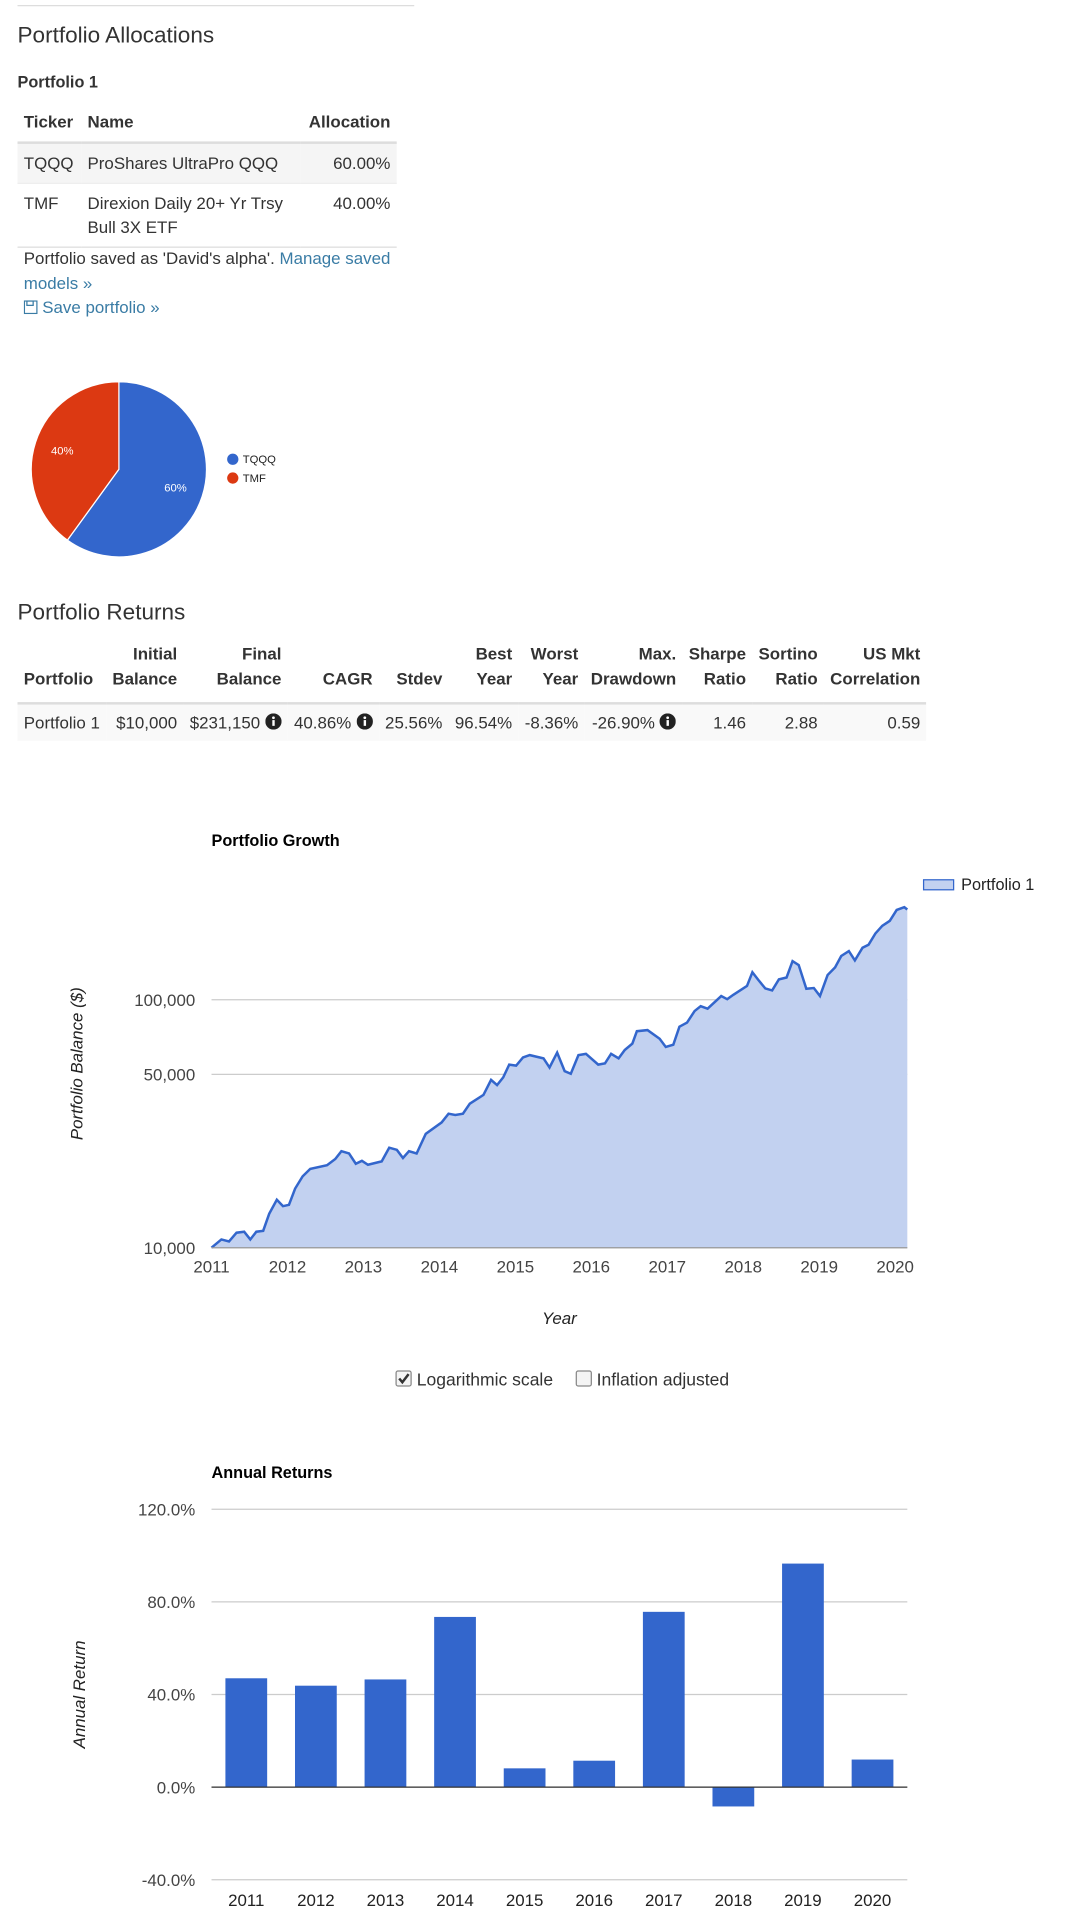 The height and width of the screenshot is (1926, 1065). I want to click on series-line, so click(559, 1077).